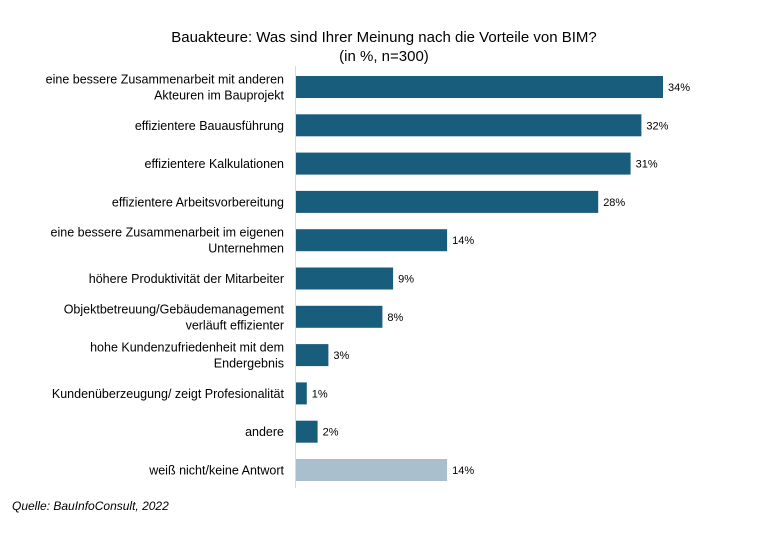 The image size is (768, 538). Describe the element at coordinates (214, 164) in the screenshot. I see `category-label: effizientere Kalkulationen` at that location.